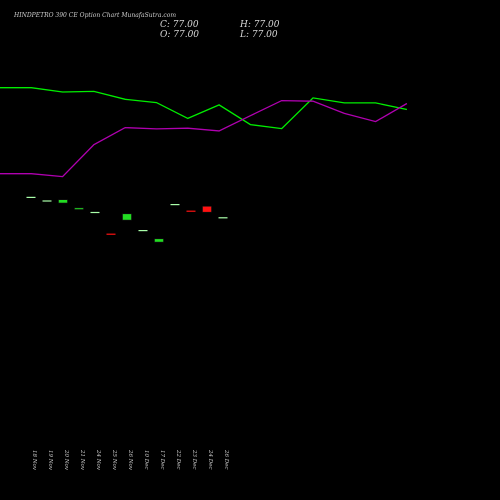 The width and height of the screenshot is (500, 500). Describe the element at coordinates (226, 459) in the screenshot. I see `x-tick-label: 26 Dec` at that location.